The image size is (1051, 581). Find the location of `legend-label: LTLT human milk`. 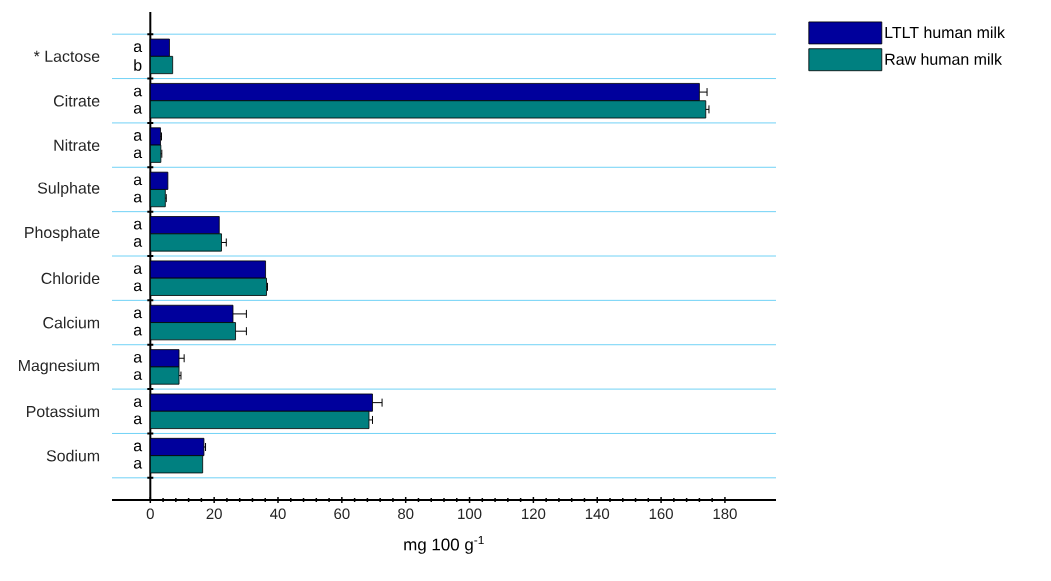

legend-label: LTLT human milk is located at coordinates (945, 32).